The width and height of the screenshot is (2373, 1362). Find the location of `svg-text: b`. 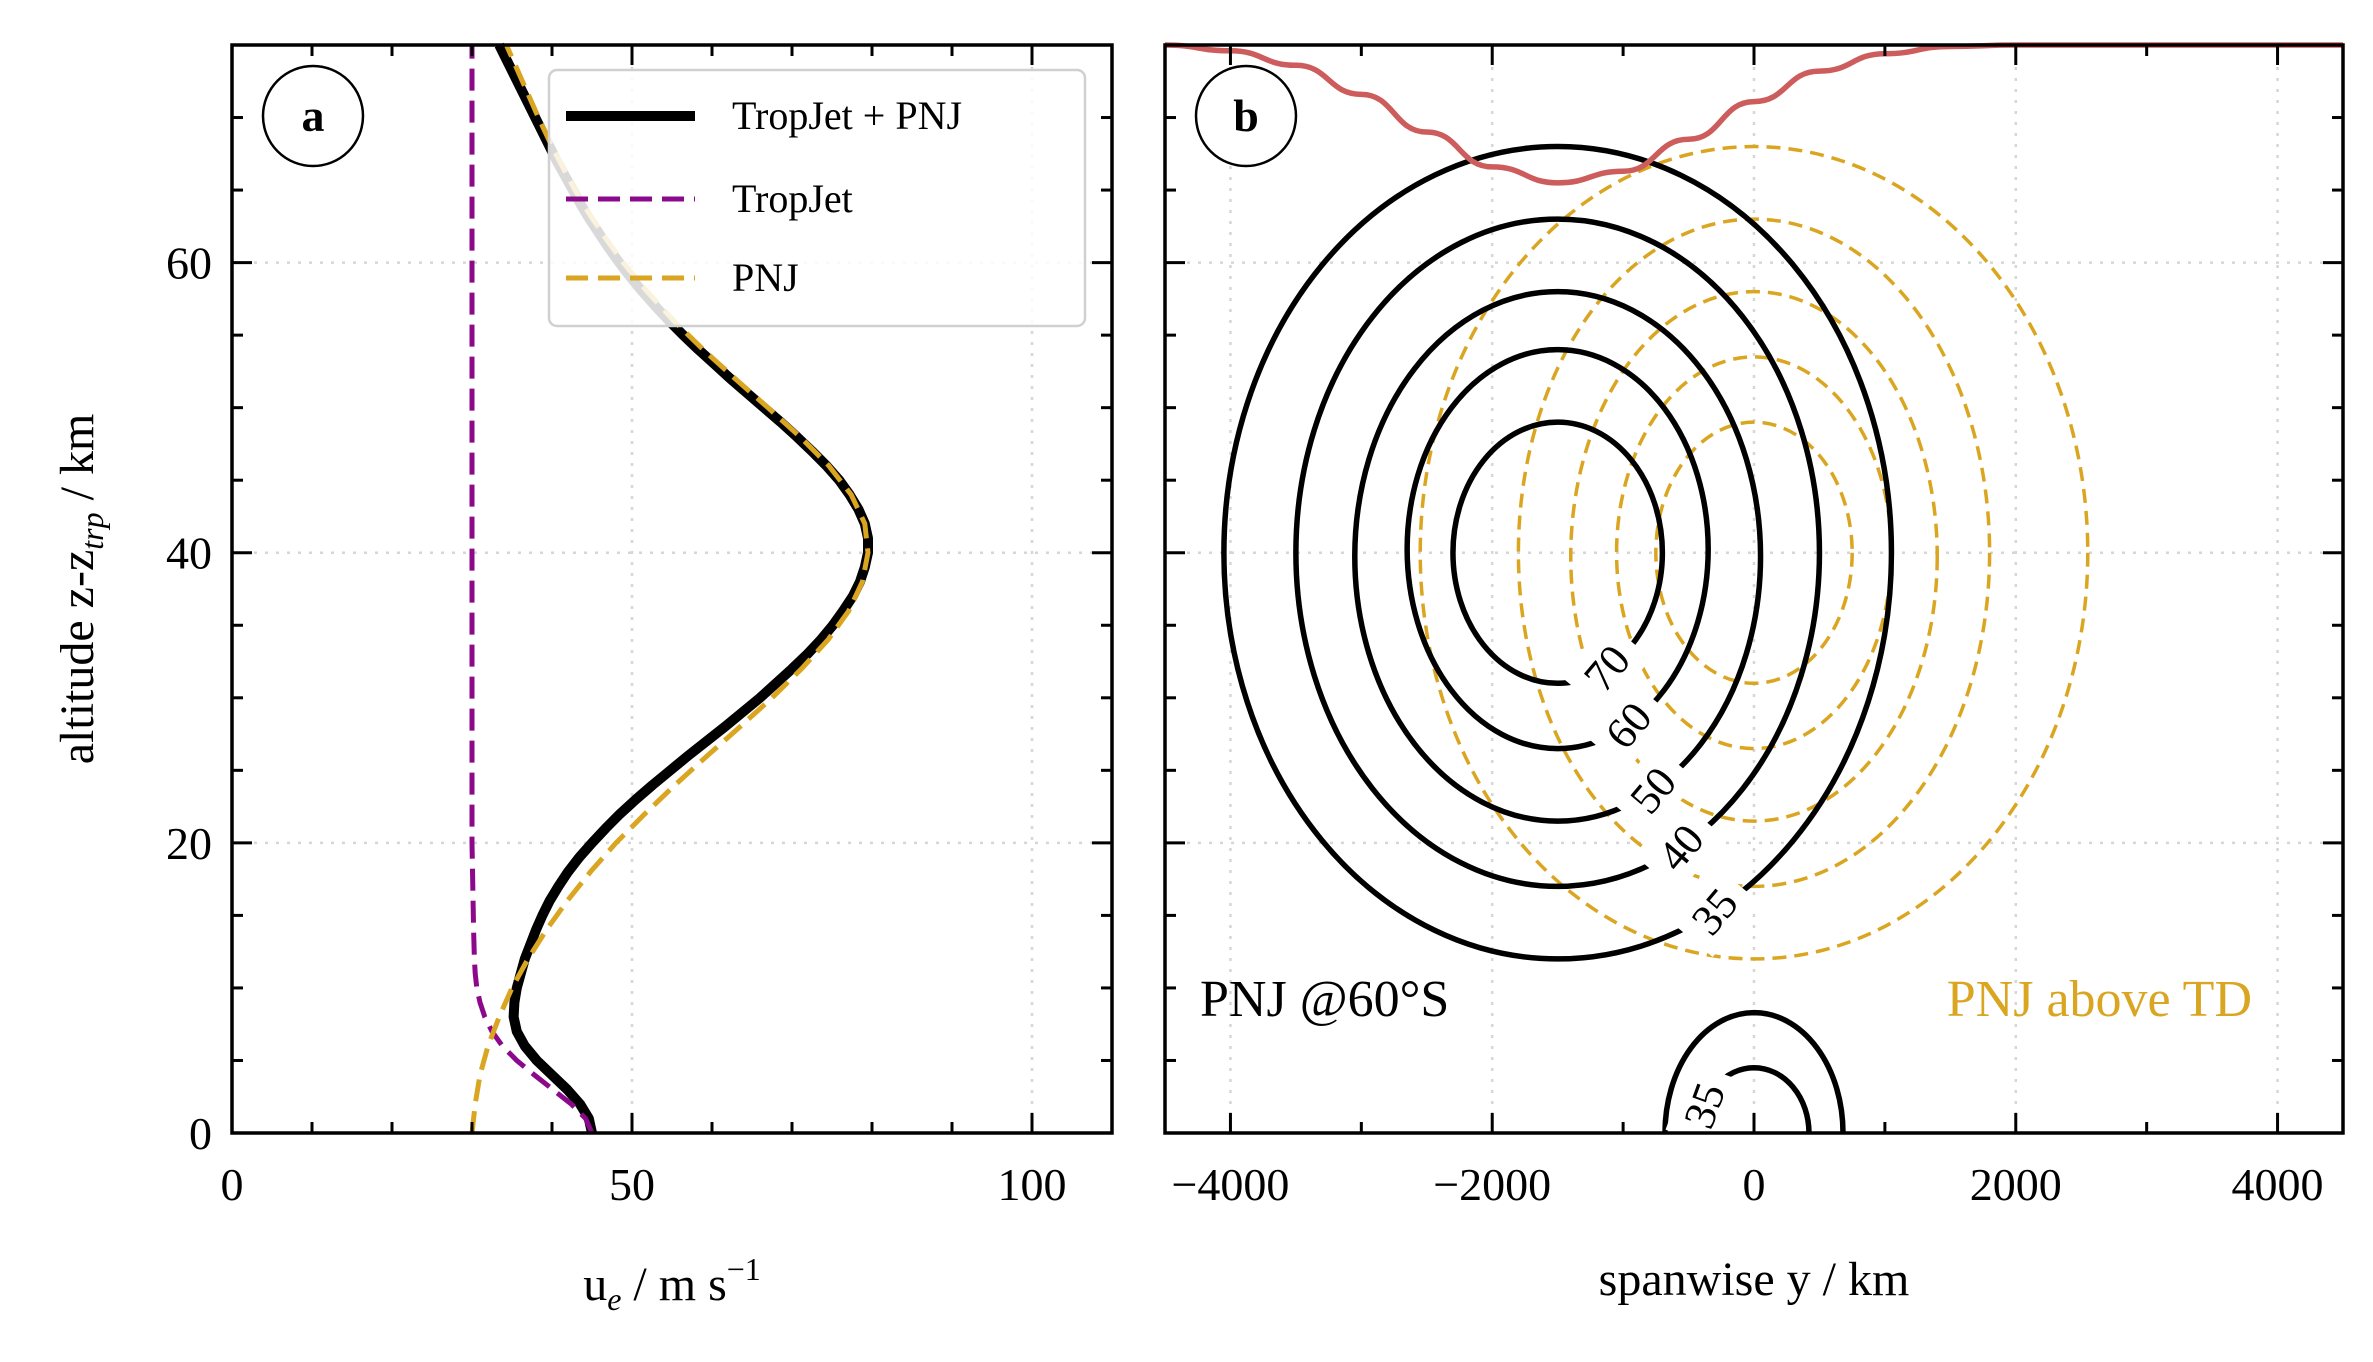

svg-text: b is located at coordinates (1246, 115).